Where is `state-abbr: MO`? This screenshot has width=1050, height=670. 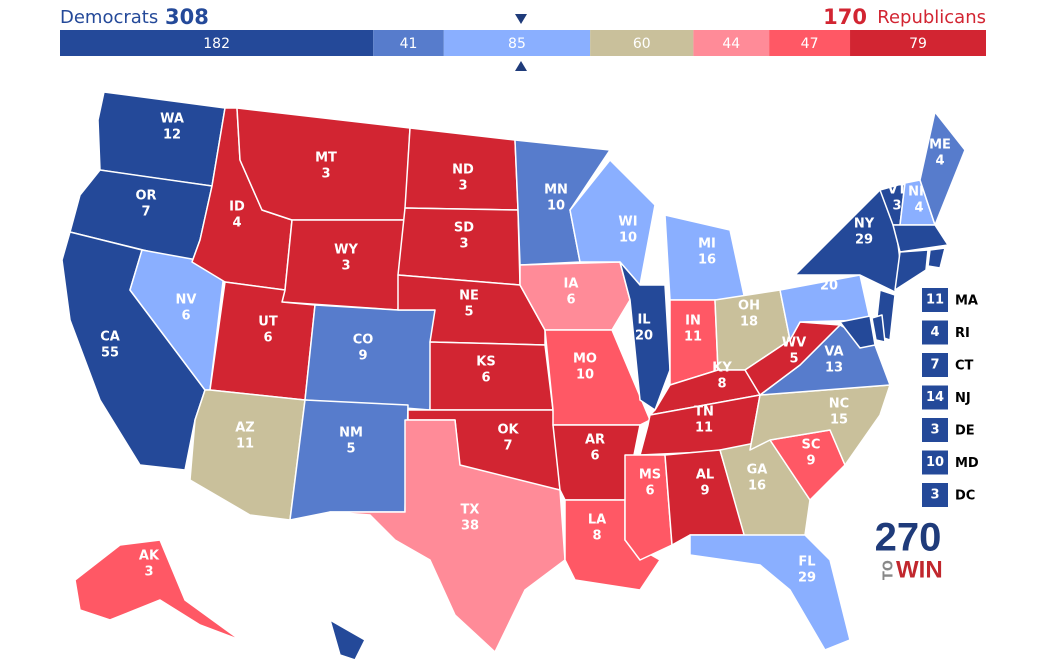 state-abbr: MO is located at coordinates (585, 359).